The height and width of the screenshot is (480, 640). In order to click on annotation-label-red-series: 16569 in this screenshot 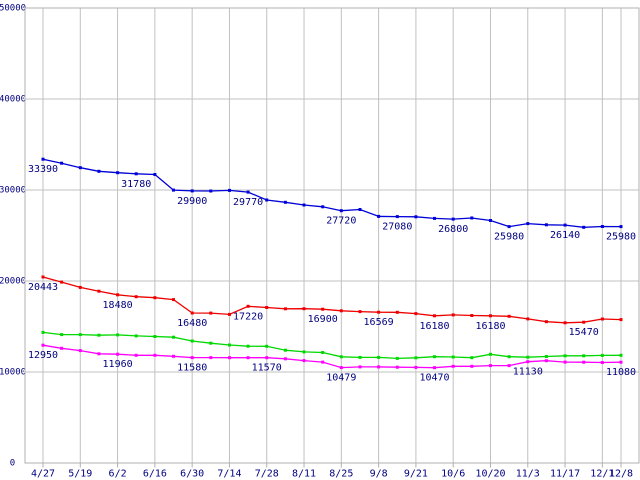, I will do `click(379, 322)`.